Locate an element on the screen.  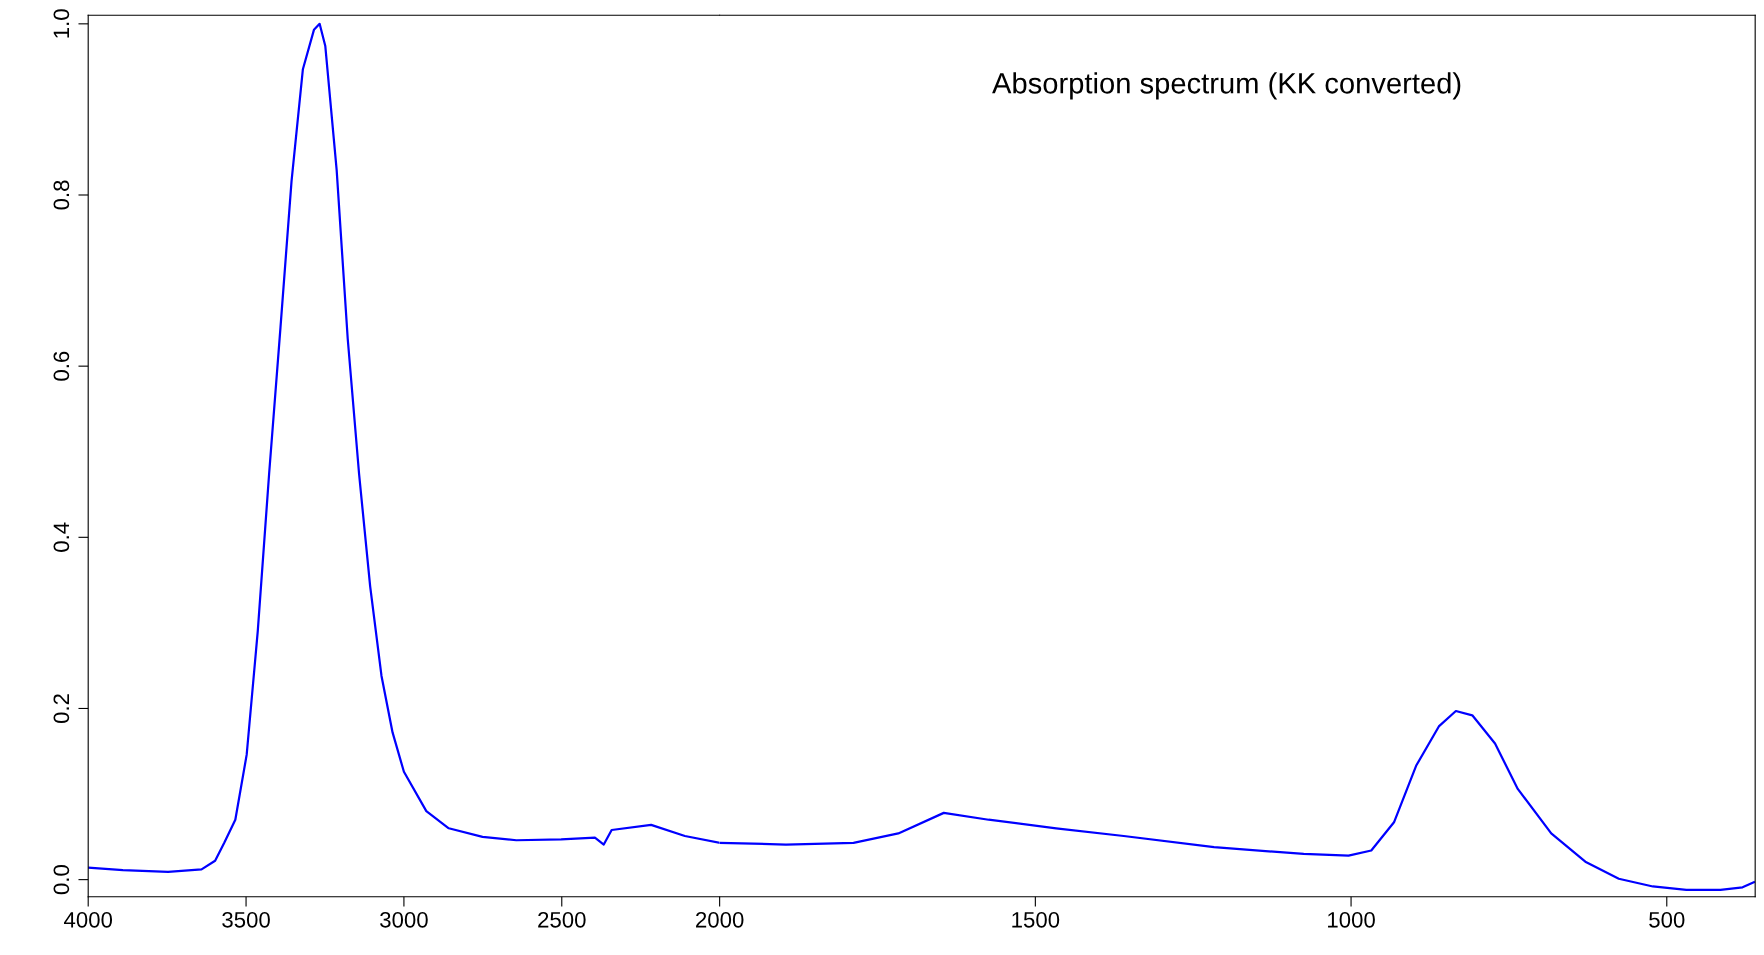
x-tick-label: 1500 is located at coordinates (1036, 919).